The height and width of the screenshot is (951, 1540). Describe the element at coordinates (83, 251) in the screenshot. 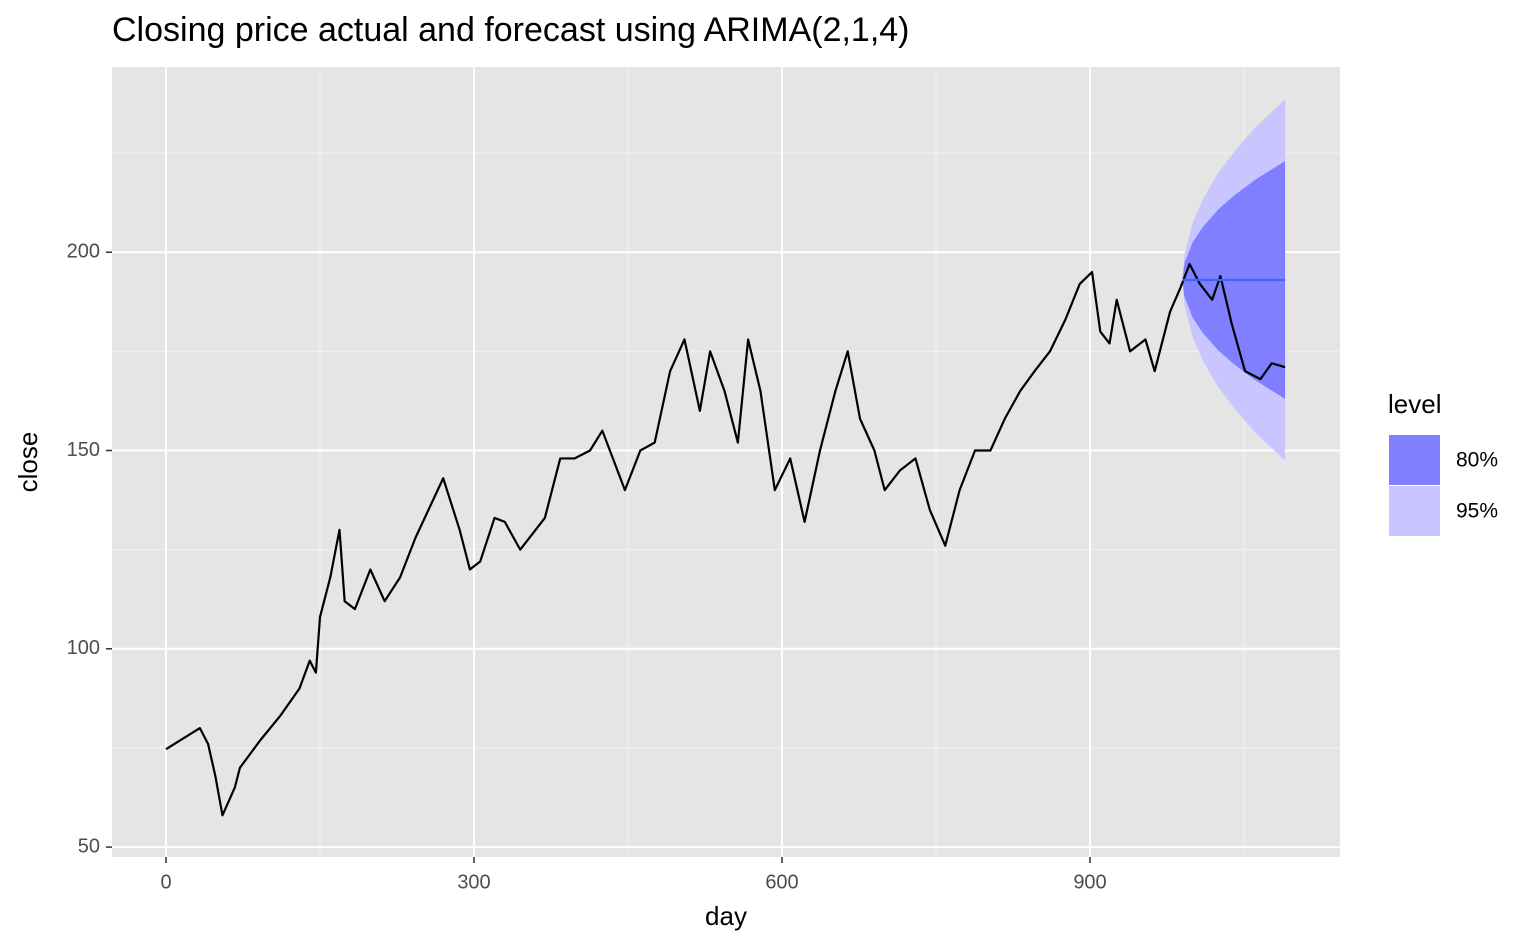

I see `y-tick-label: 200` at that location.